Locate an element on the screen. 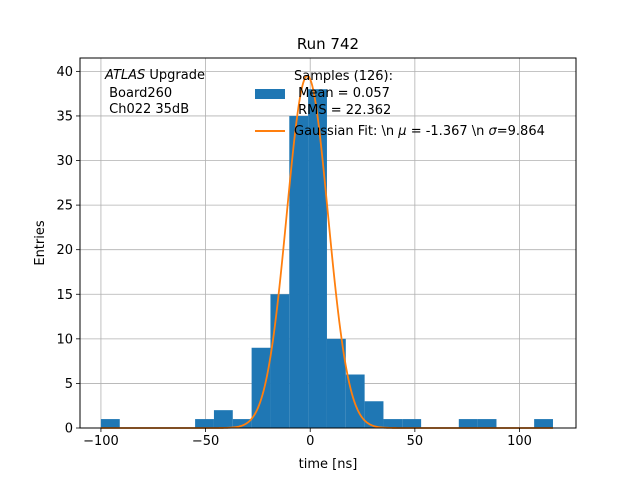 The height and width of the screenshot is (480, 640). annotation-line-1: ATLAS Upgrade is located at coordinates (154, 75).